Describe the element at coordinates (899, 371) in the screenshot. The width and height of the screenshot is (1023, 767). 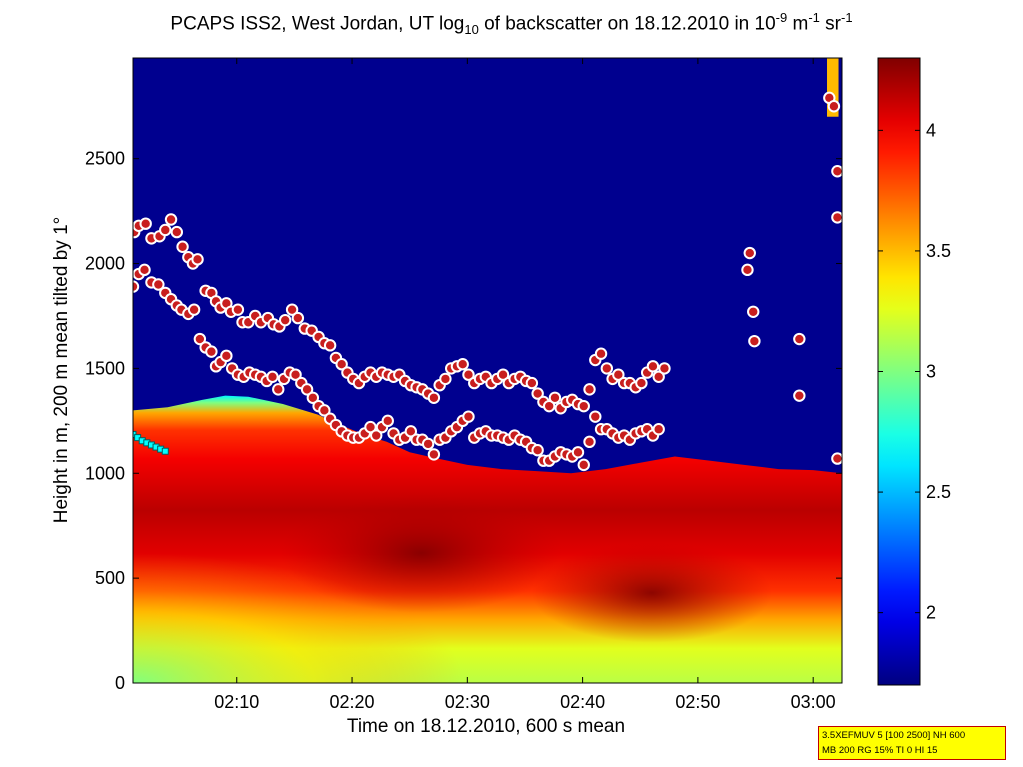
I see `colorbar-bar` at that location.